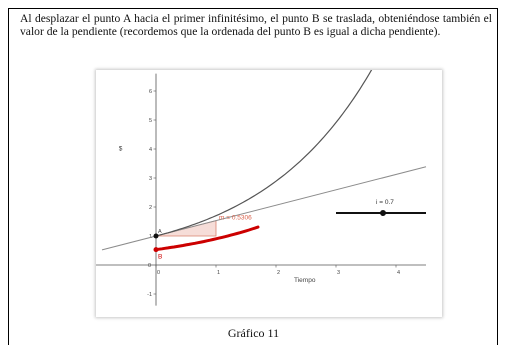 The image size is (507, 345). Describe the element at coordinates (150, 208) in the screenshot. I see `y-tick-label: 2` at that location.